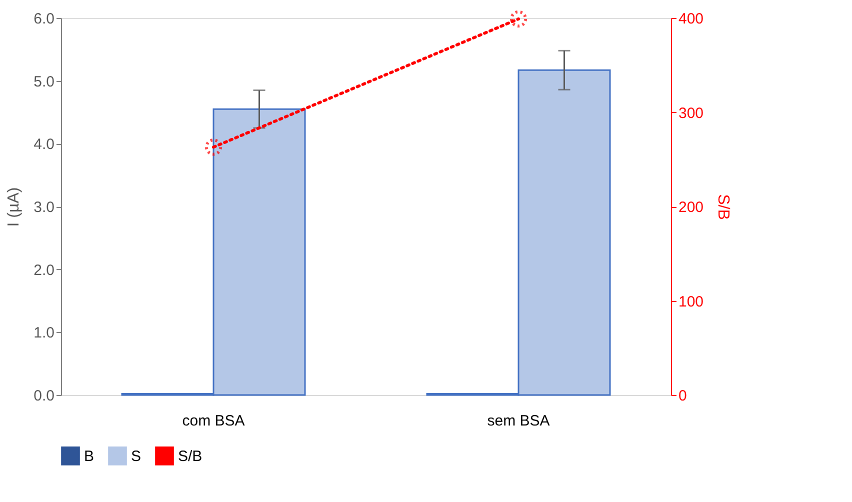 The width and height of the screenshot is (852, 502). What do you see at coordinates (691, 19) in the screenshot?
I see `y2-tick-label: 400` at bounding box center [691, 19].